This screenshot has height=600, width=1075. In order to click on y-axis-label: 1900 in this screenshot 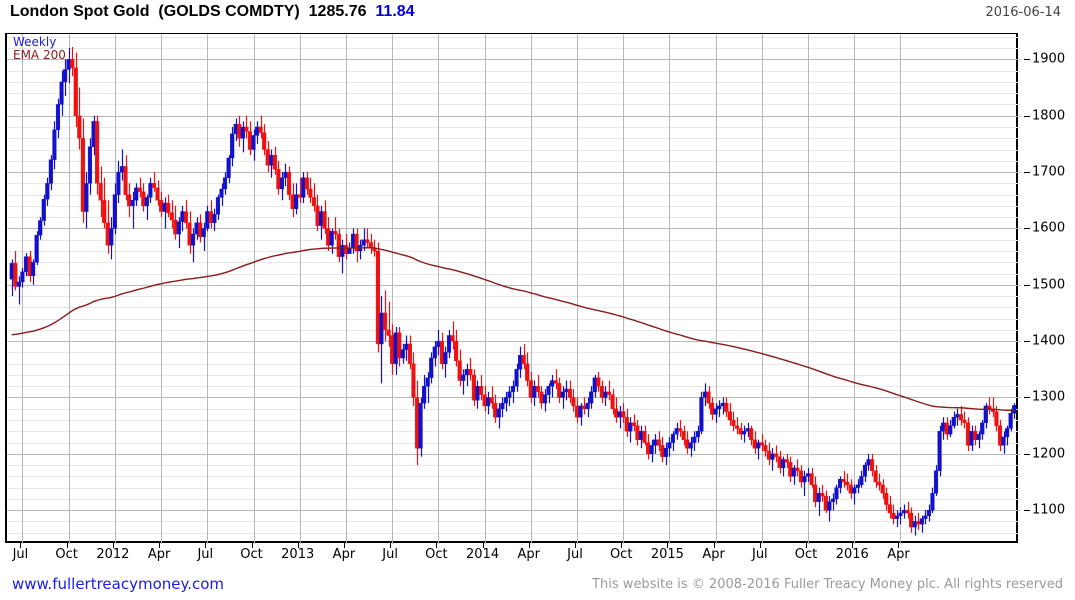, I will do `click(1049, 59)`.